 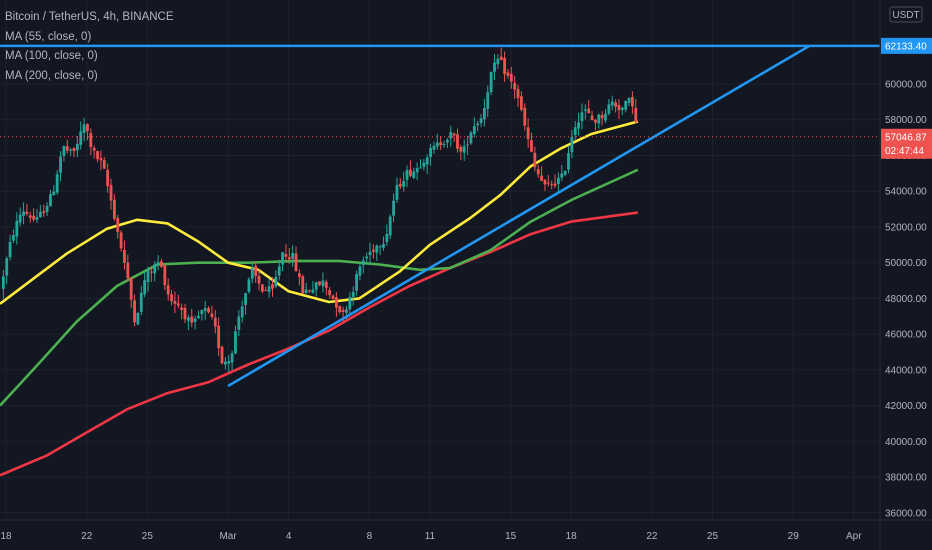 I want to click on currency-label-box, so click(x=906, y=14).